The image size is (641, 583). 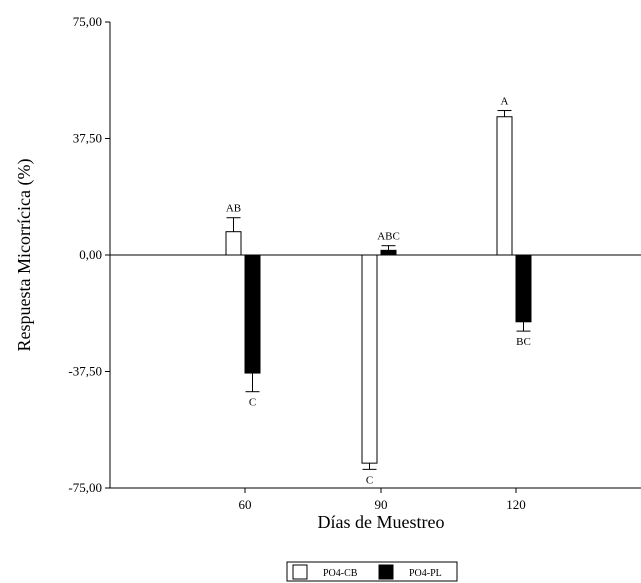 I want to click on legend-box, so click(x=372, y=571).